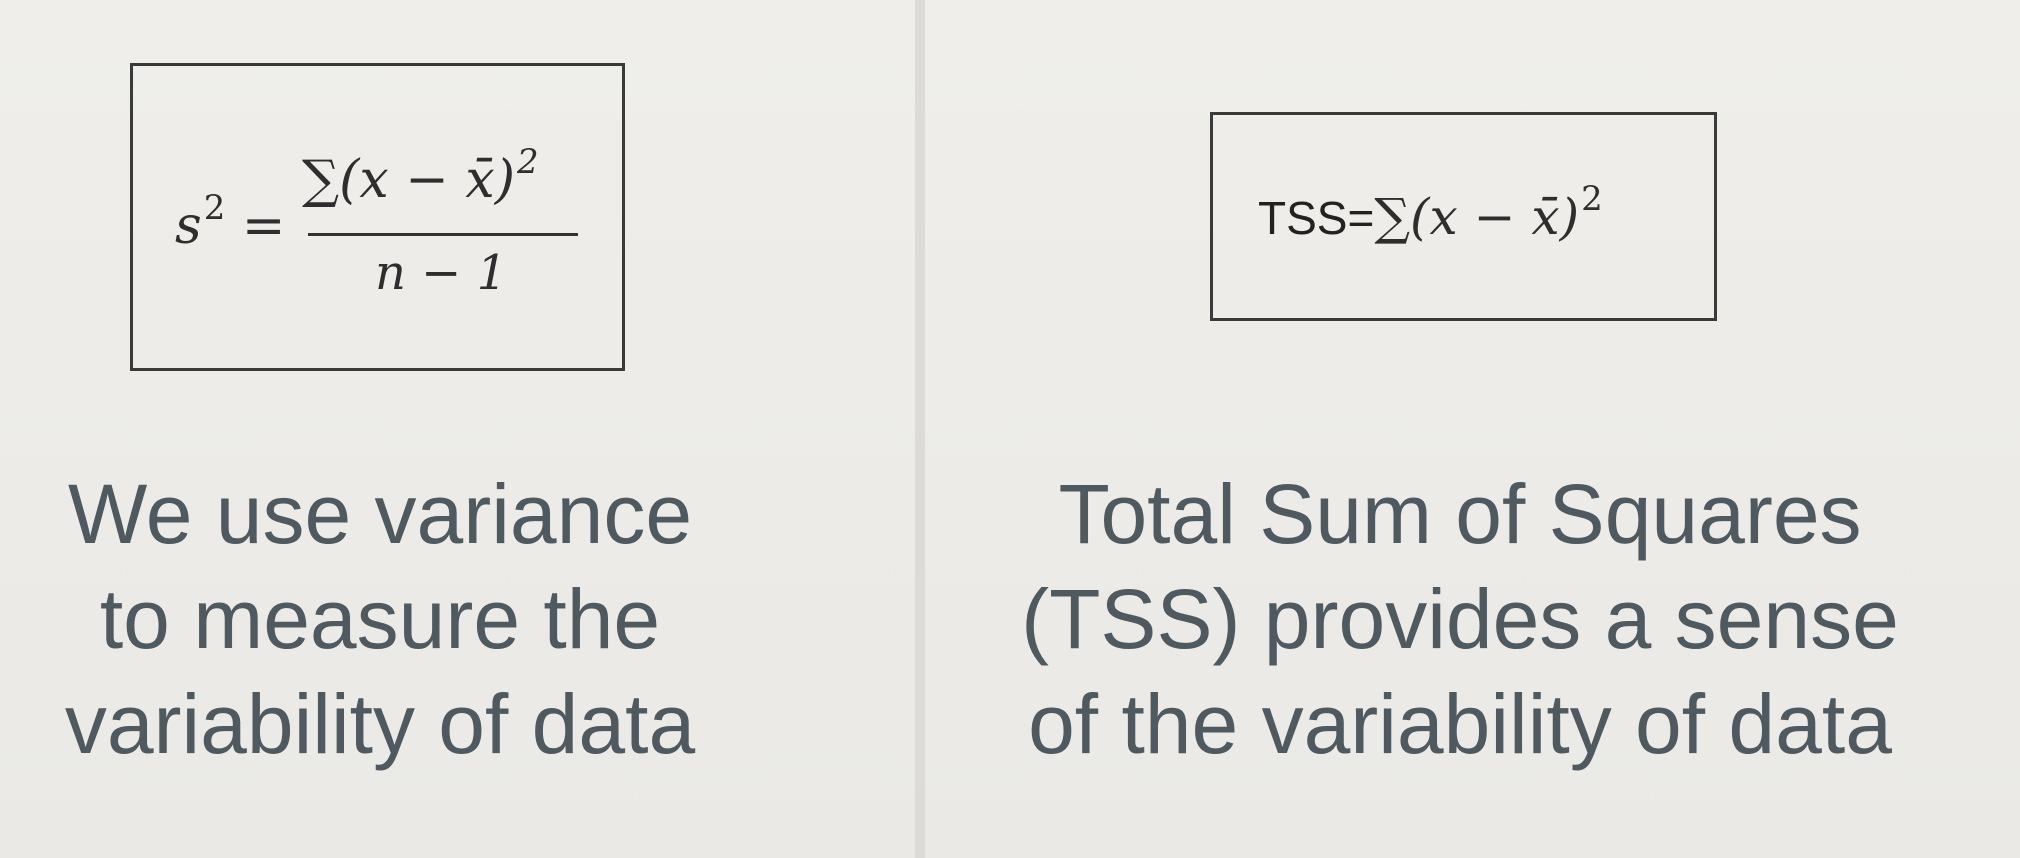 Image resolution: width=2020 pixels, height=858 pixels. What do you see at coordinates (214, 208) in the screenshot?
I see `variance-exponent: 2` at bounding box center [214, 208].